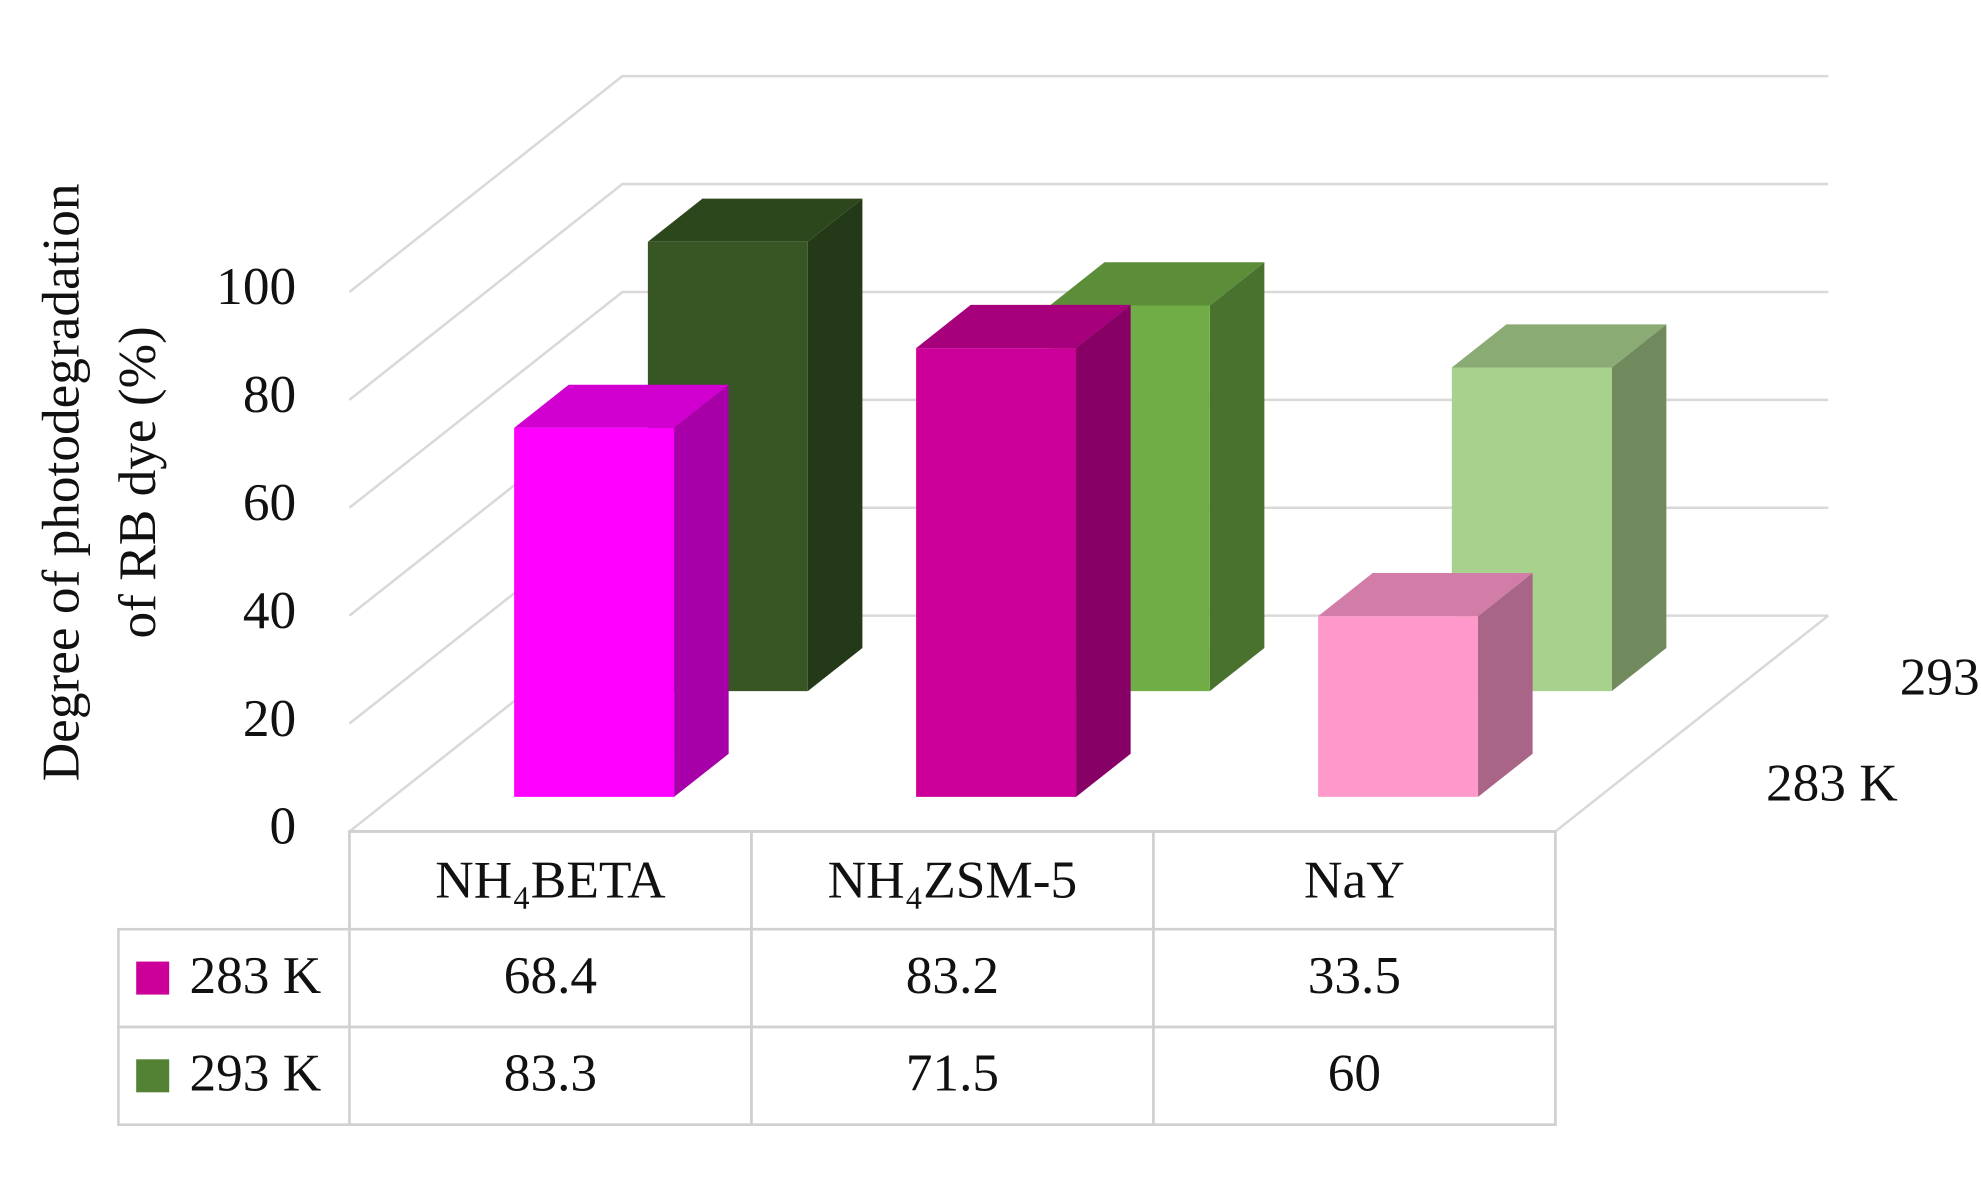  Describe the element at coordinates (137, 482) in the screenshot. I see `y-axis-title: of RB dye (%)` at that location.